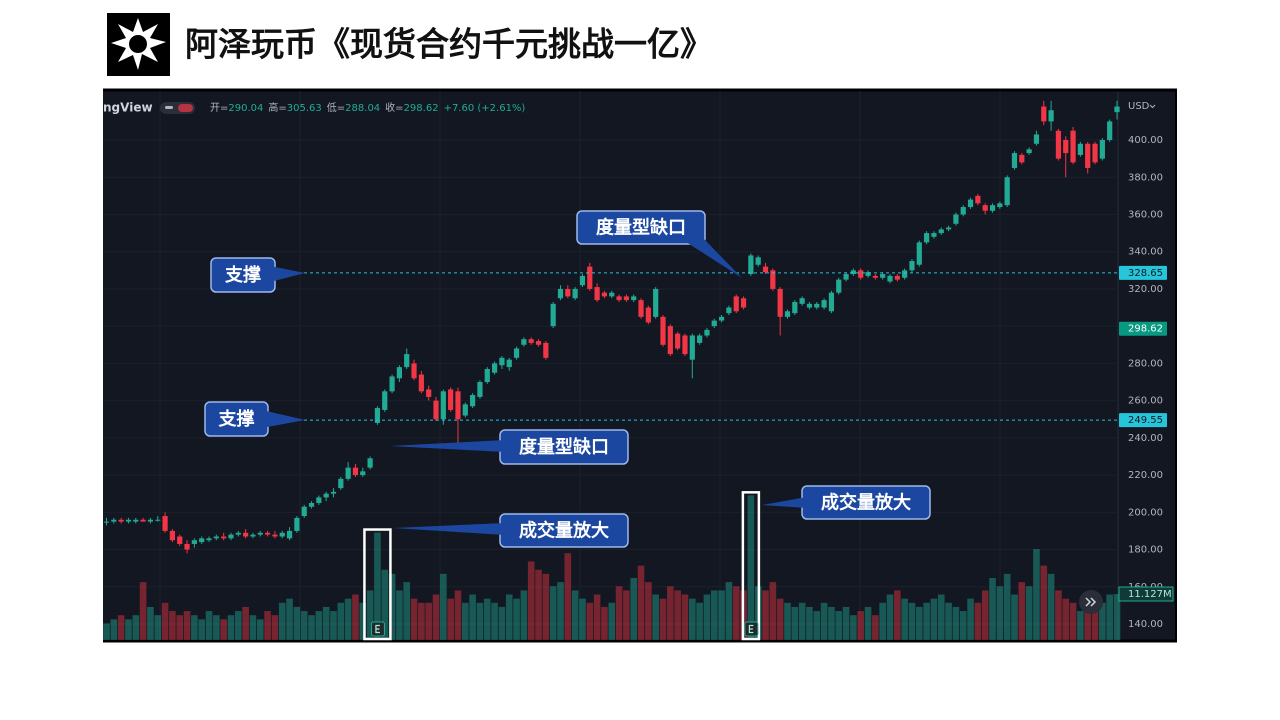 The image size is (1280, 720). What do you see at coordinates (185, 108) in the screenshot?
I see `toggle-on` at bounding box center [185, 108].